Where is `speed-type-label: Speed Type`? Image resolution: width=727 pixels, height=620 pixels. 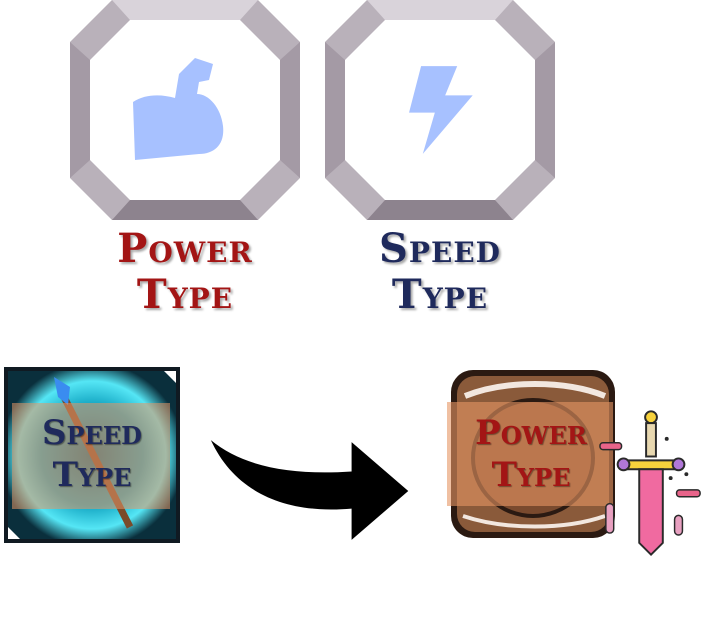
speed-type-label: Speed Type is located at coordinates (440, 272).